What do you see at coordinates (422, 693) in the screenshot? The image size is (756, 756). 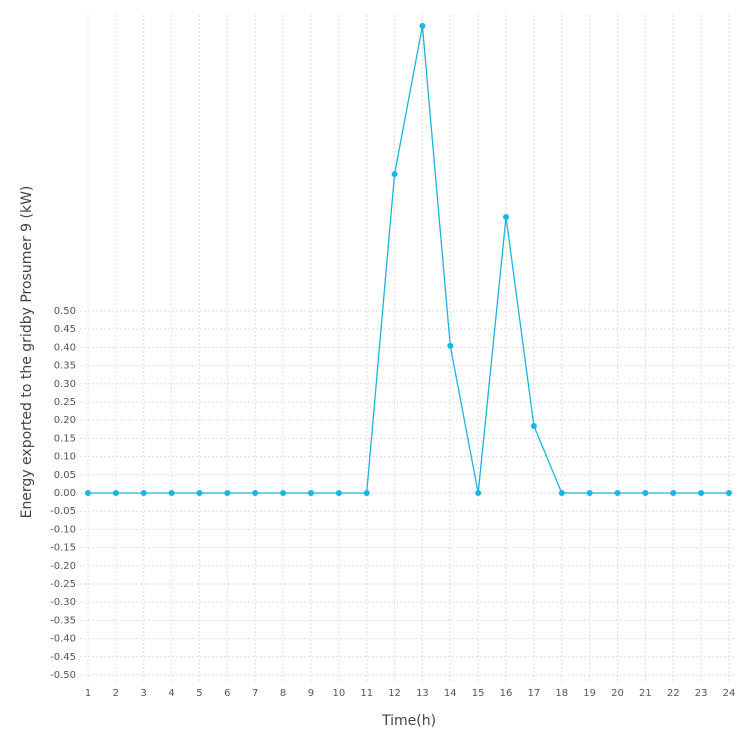 I see `x-tick-label: 13` at bounding box center [422, 693].